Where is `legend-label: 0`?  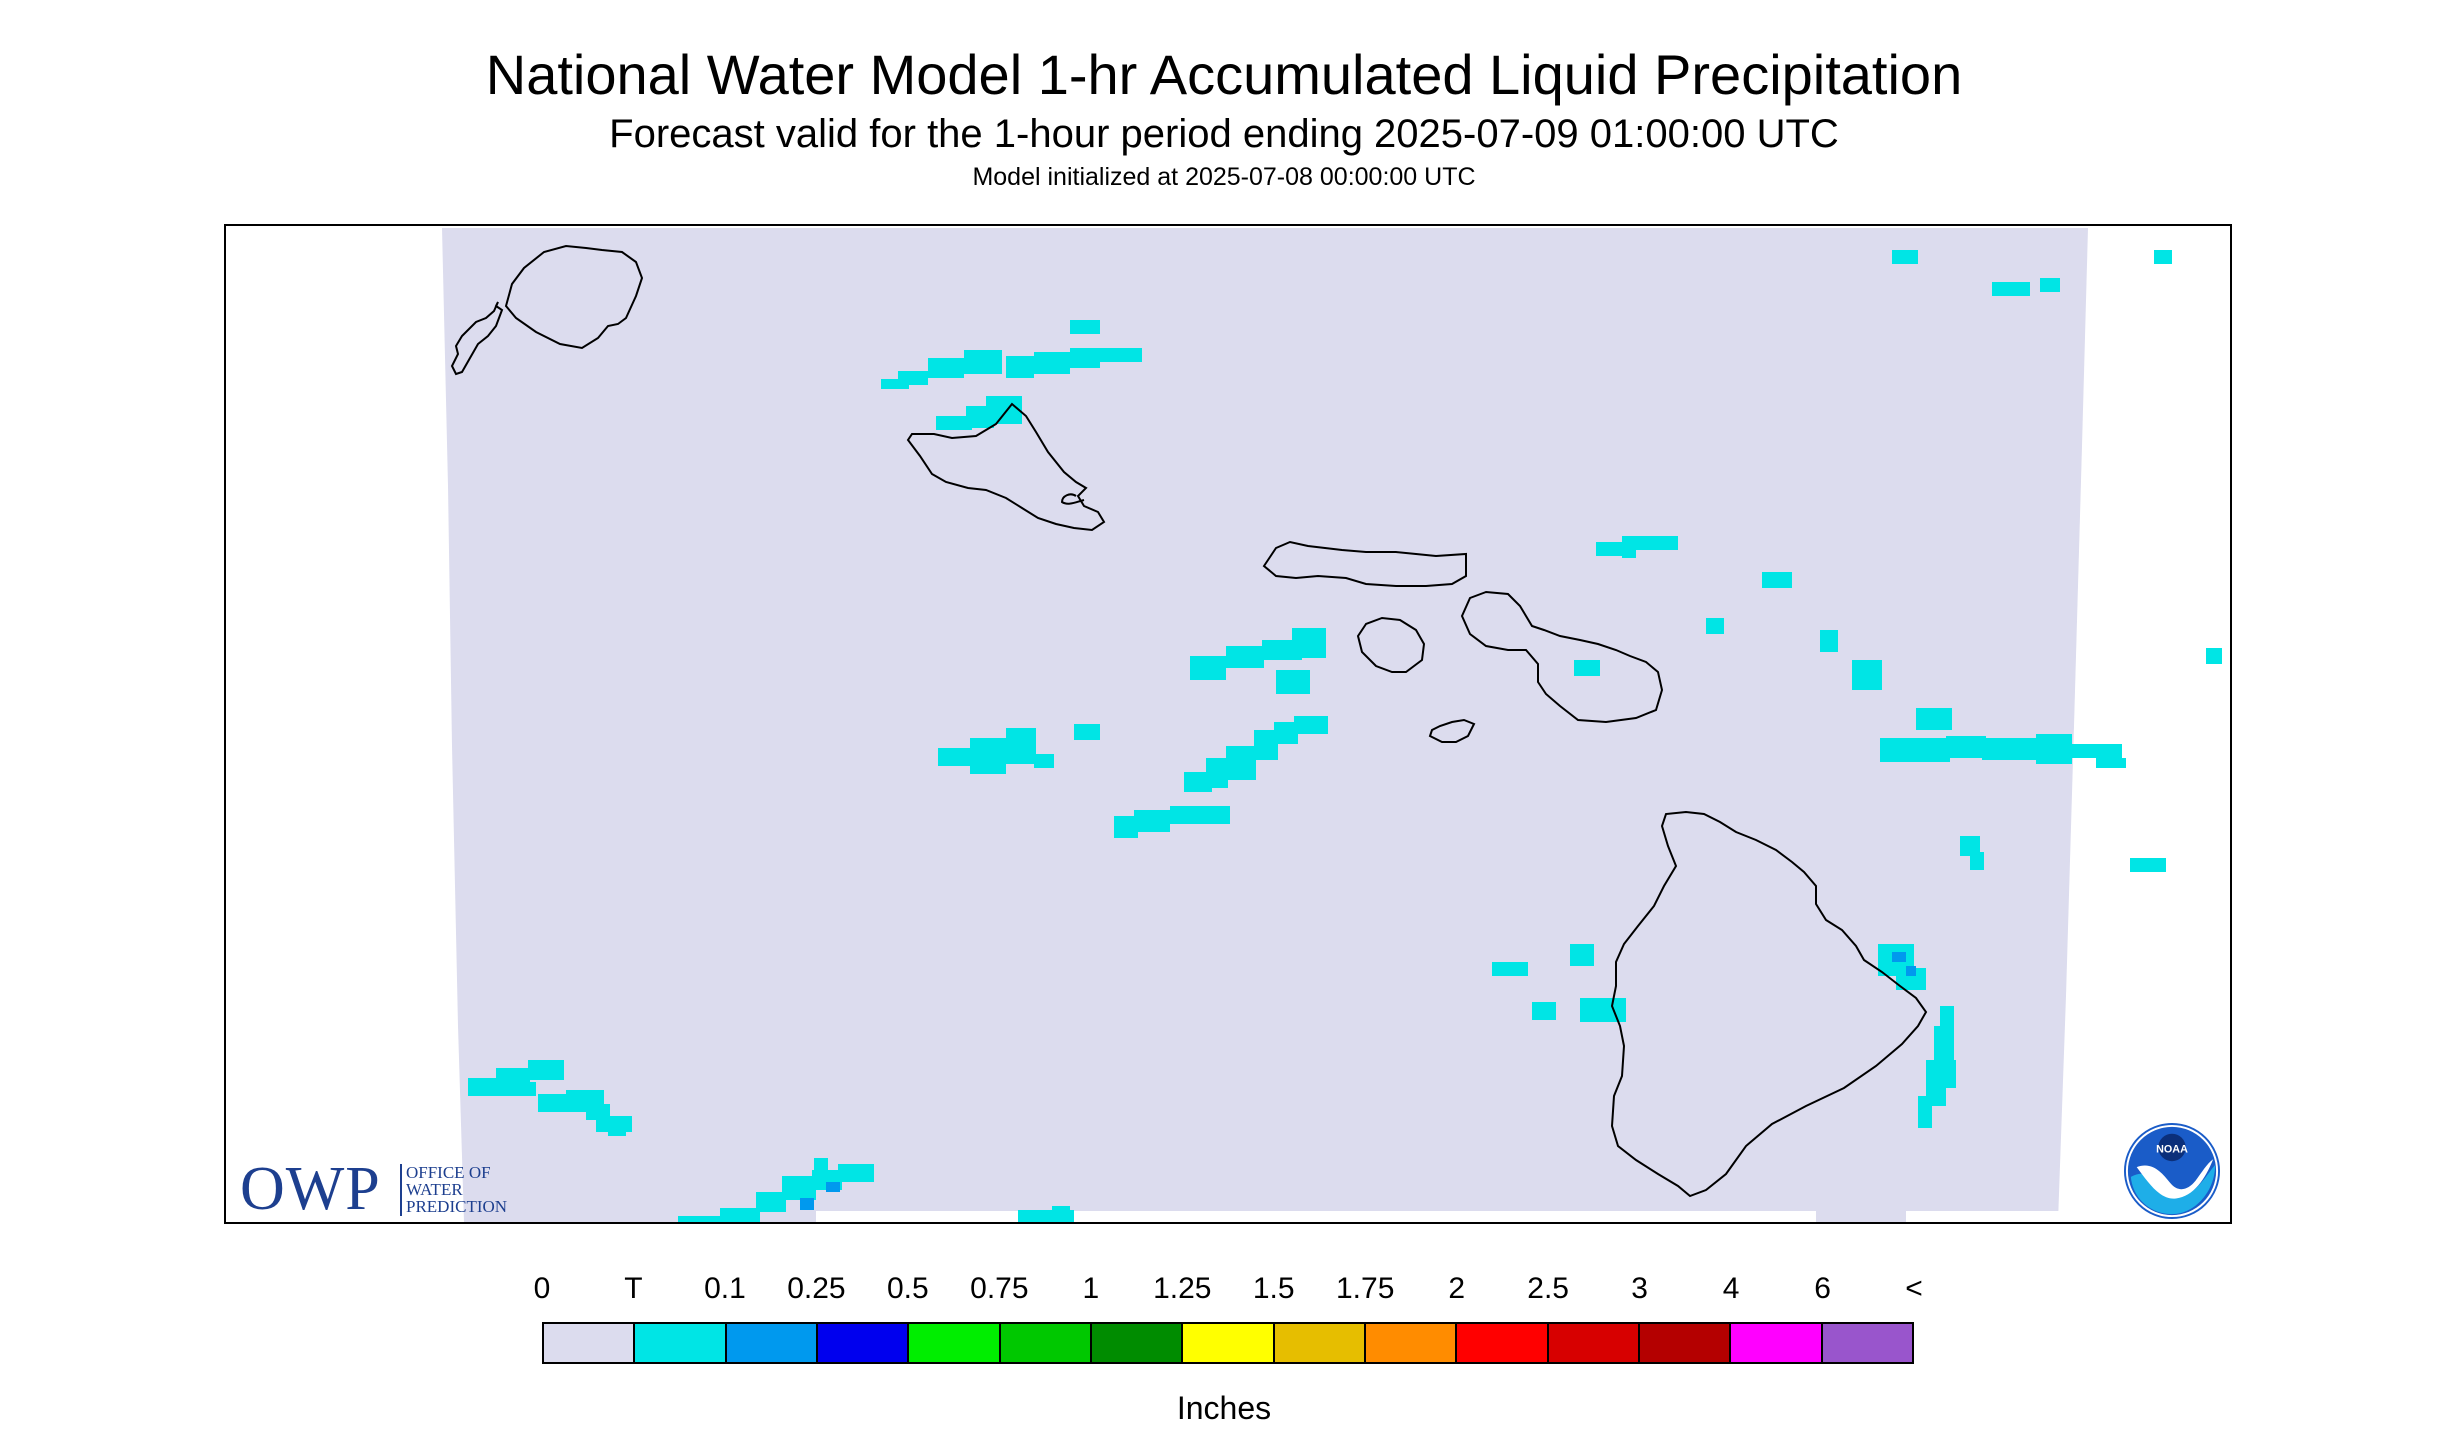
legend-label: 0 is located at coordinates (542, 1288).